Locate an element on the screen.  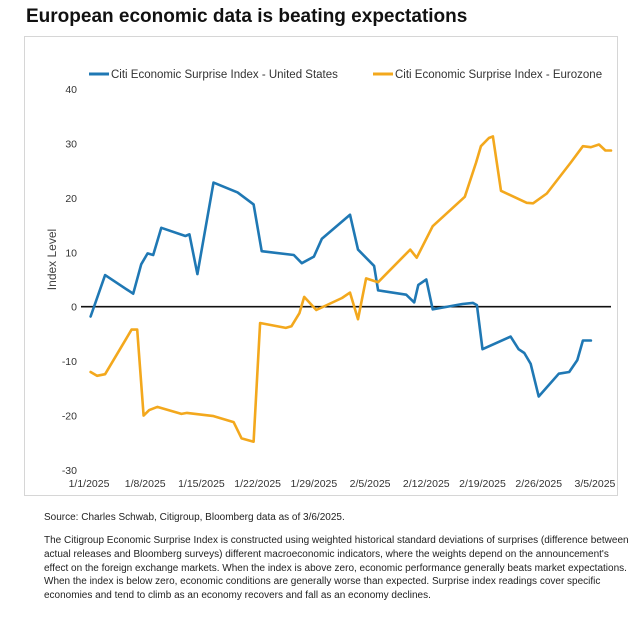
y-tick-label: -30 is located at coordinates (69, 471).